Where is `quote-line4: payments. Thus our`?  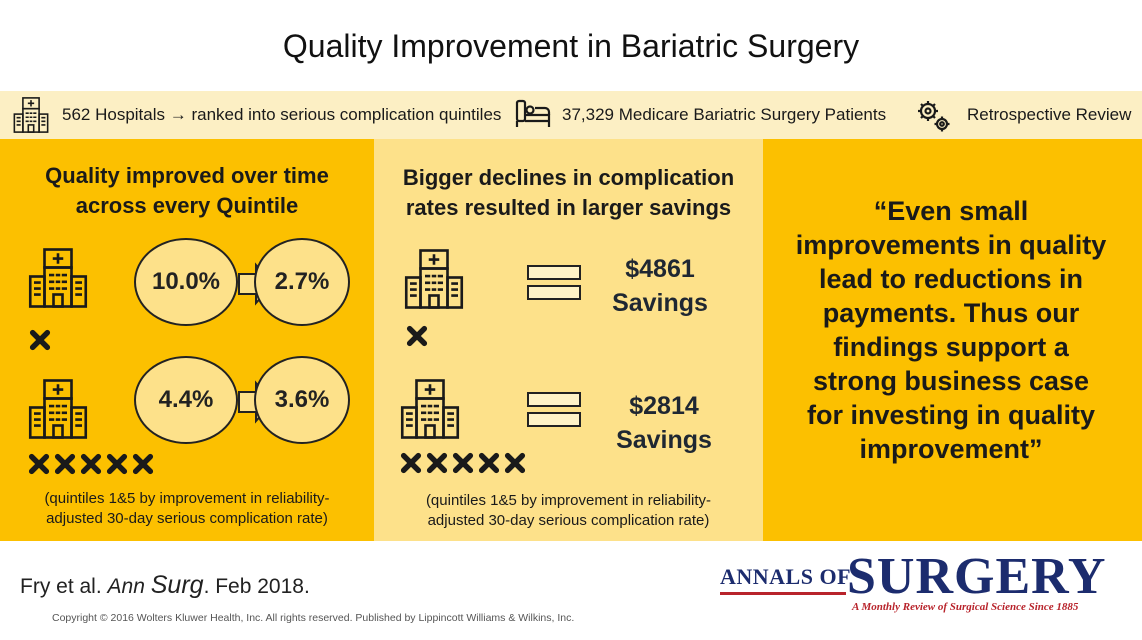
quote-line4: payments. Thus our is located at coordinates (951, 313).